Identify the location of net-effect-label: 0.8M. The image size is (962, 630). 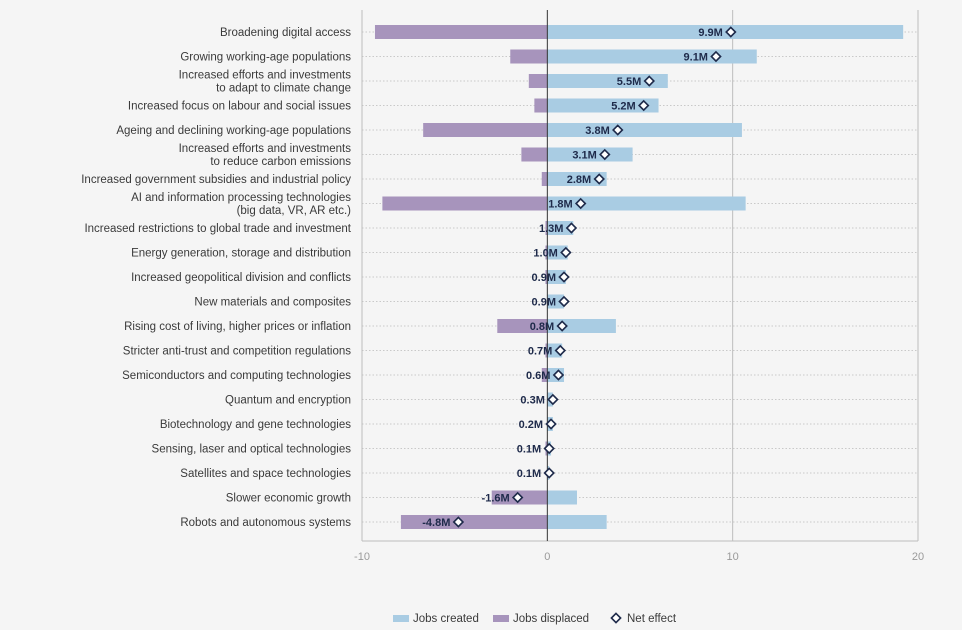
(542, 327).